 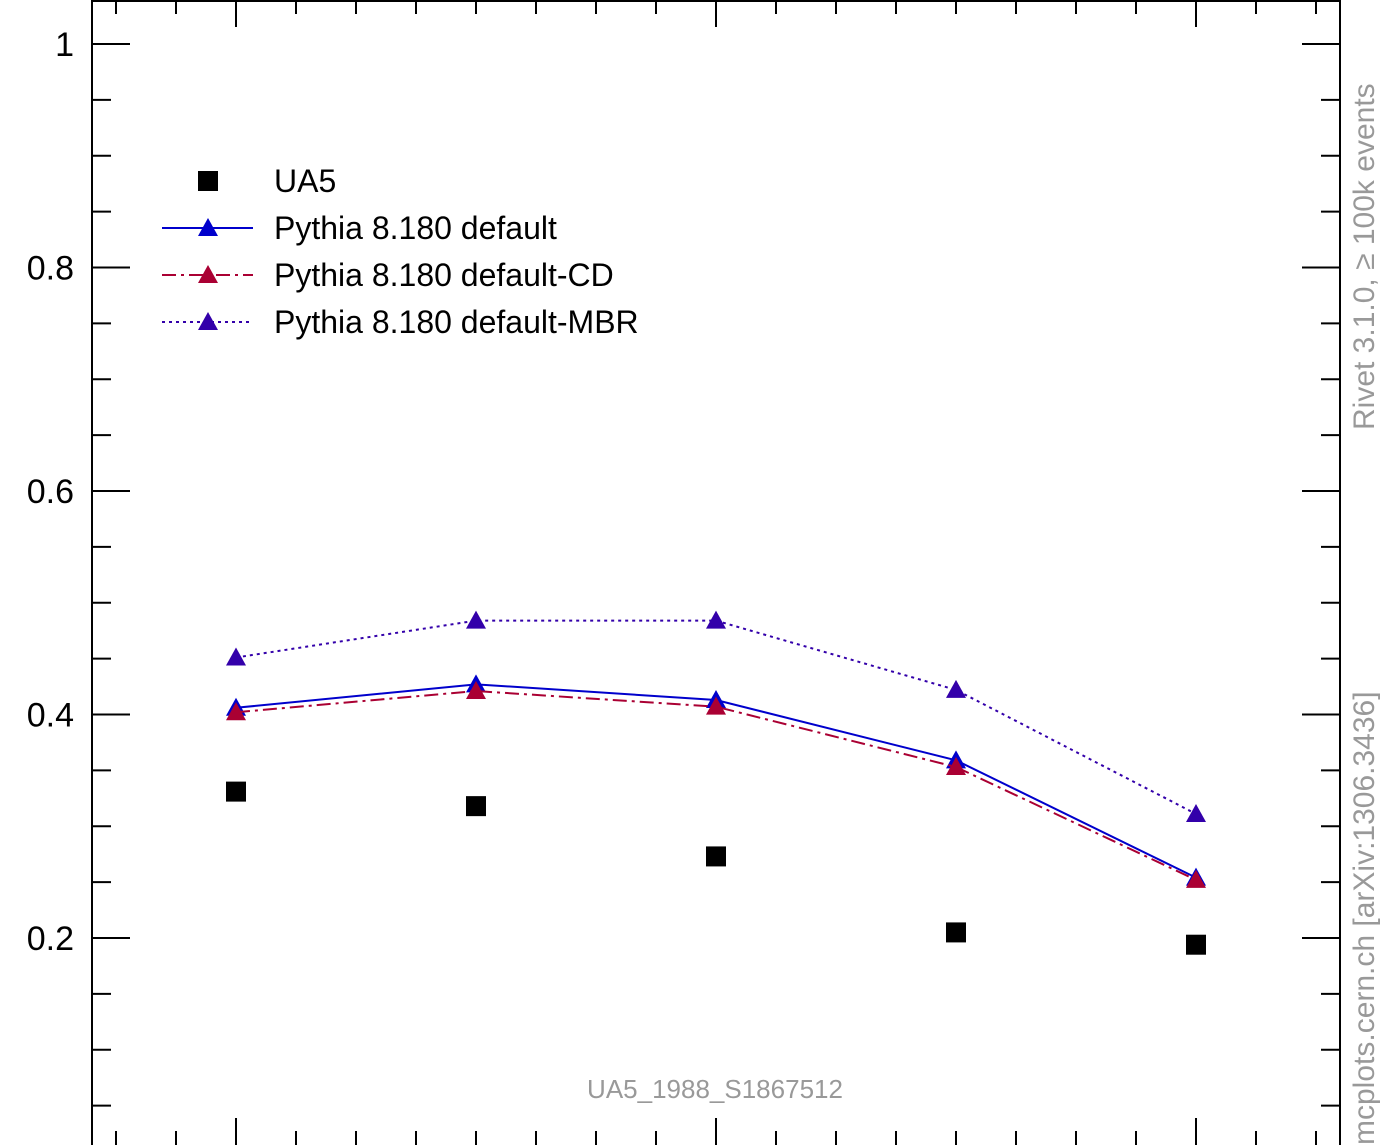 I want to click on y-tick-label: 1, so click(x=64, y=45).